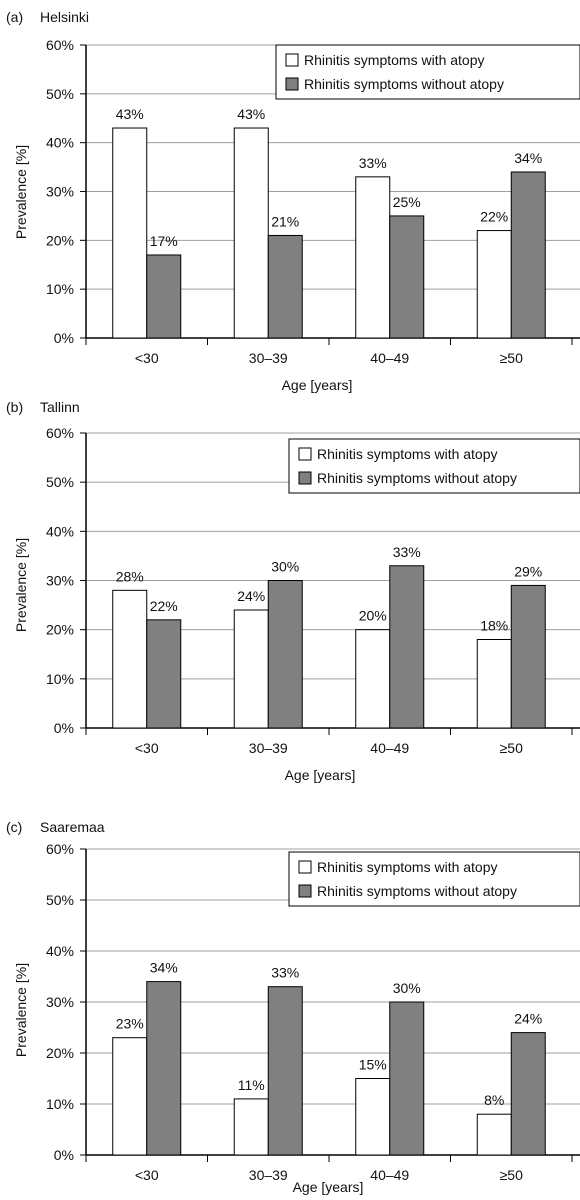 Image resolution: width=580 pixels, height=1200 pixels. What do you see at coordinates (494, 626) in the screenshot?
I see `data-label: 18%` at bounding box center [494, 626].